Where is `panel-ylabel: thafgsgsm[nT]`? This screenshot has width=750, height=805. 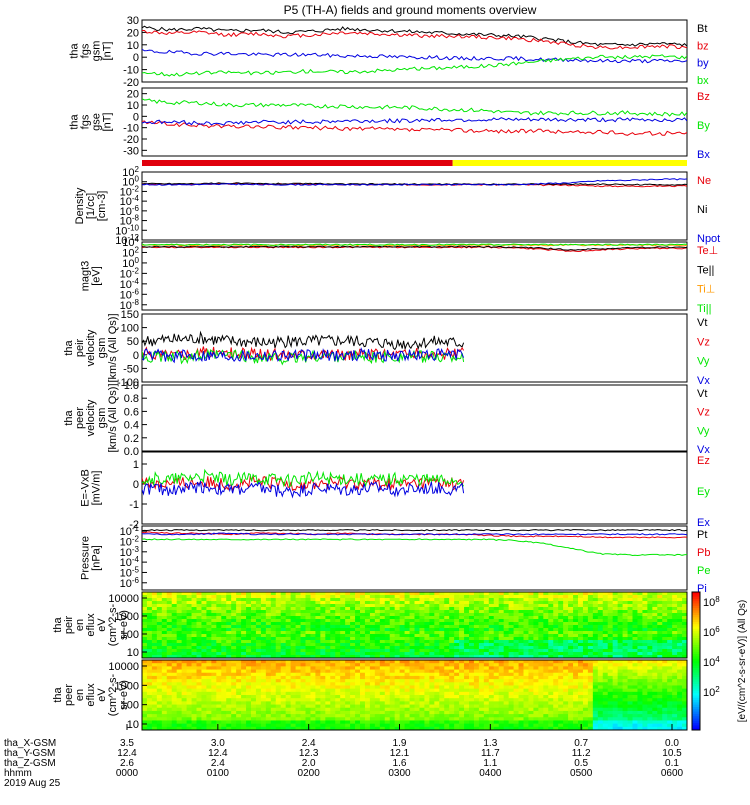 panel-ylabel: thafgsgsm[nT] is located at coordinates (91, 51).